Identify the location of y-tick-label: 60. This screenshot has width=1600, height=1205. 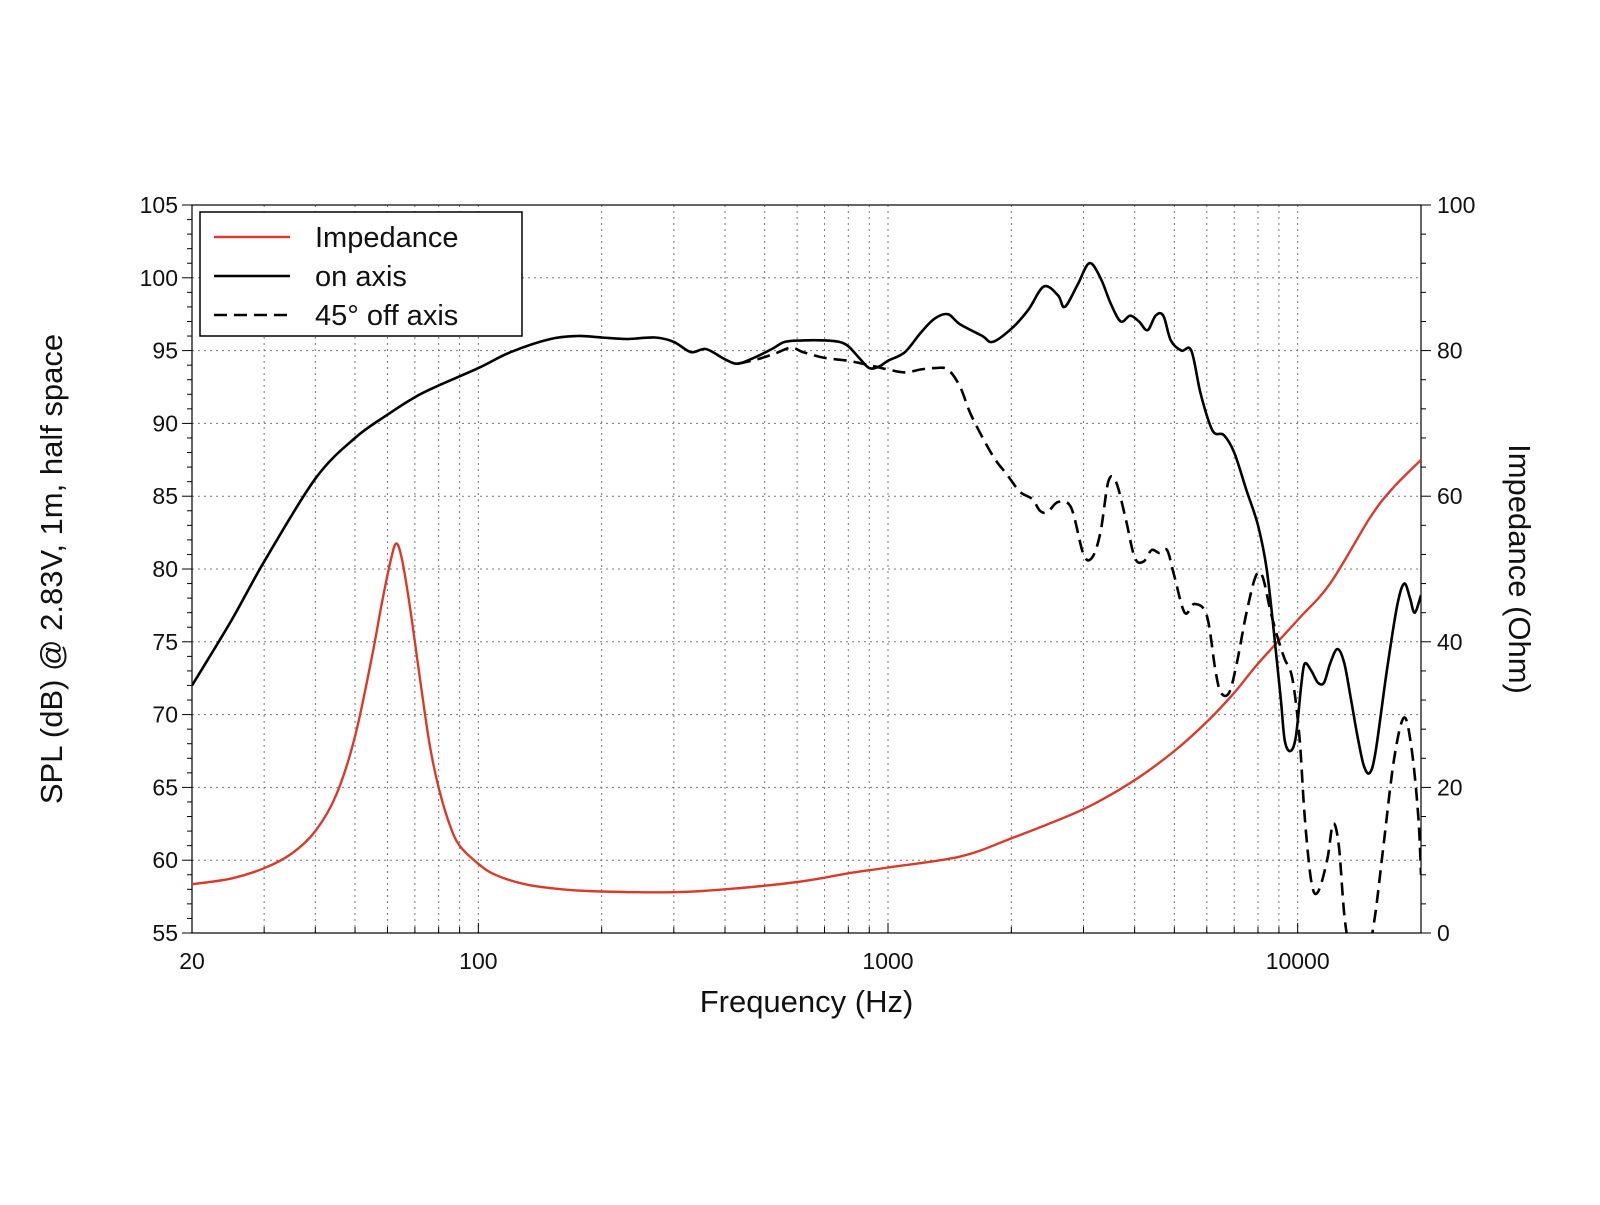
(165, 860).